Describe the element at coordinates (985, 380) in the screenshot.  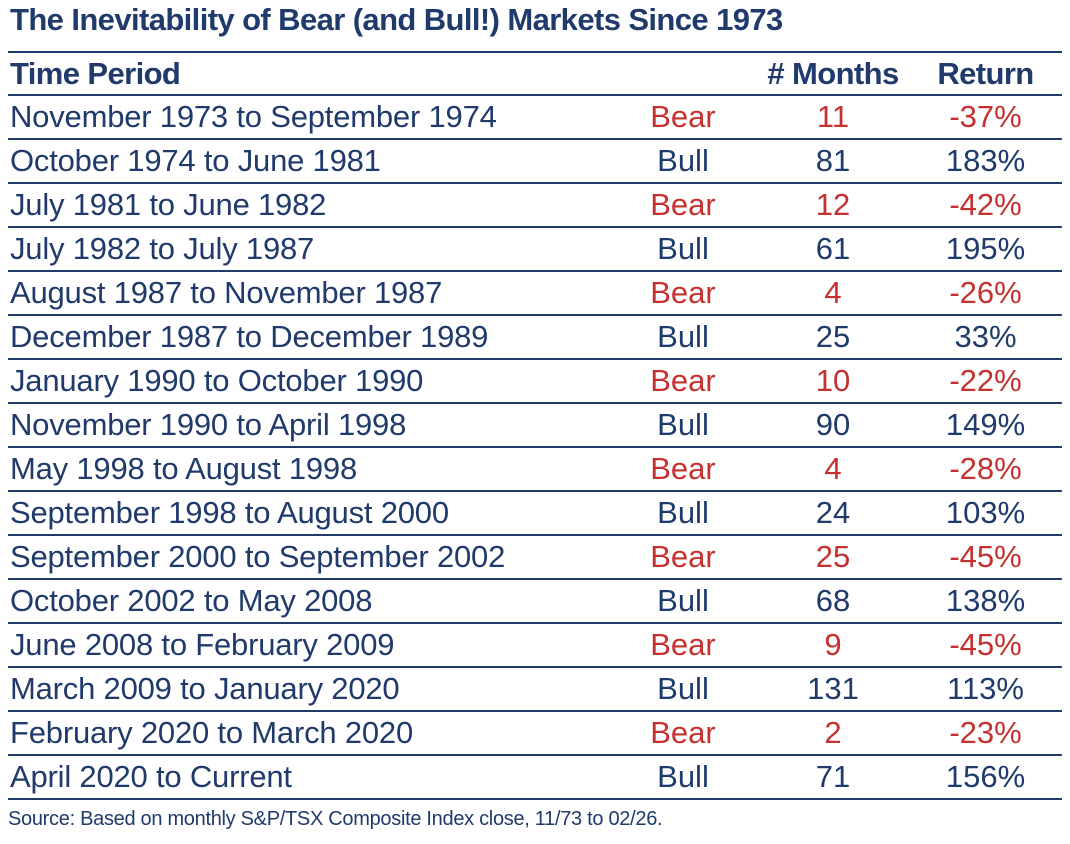
I see `return-cell: -22%` at that location.